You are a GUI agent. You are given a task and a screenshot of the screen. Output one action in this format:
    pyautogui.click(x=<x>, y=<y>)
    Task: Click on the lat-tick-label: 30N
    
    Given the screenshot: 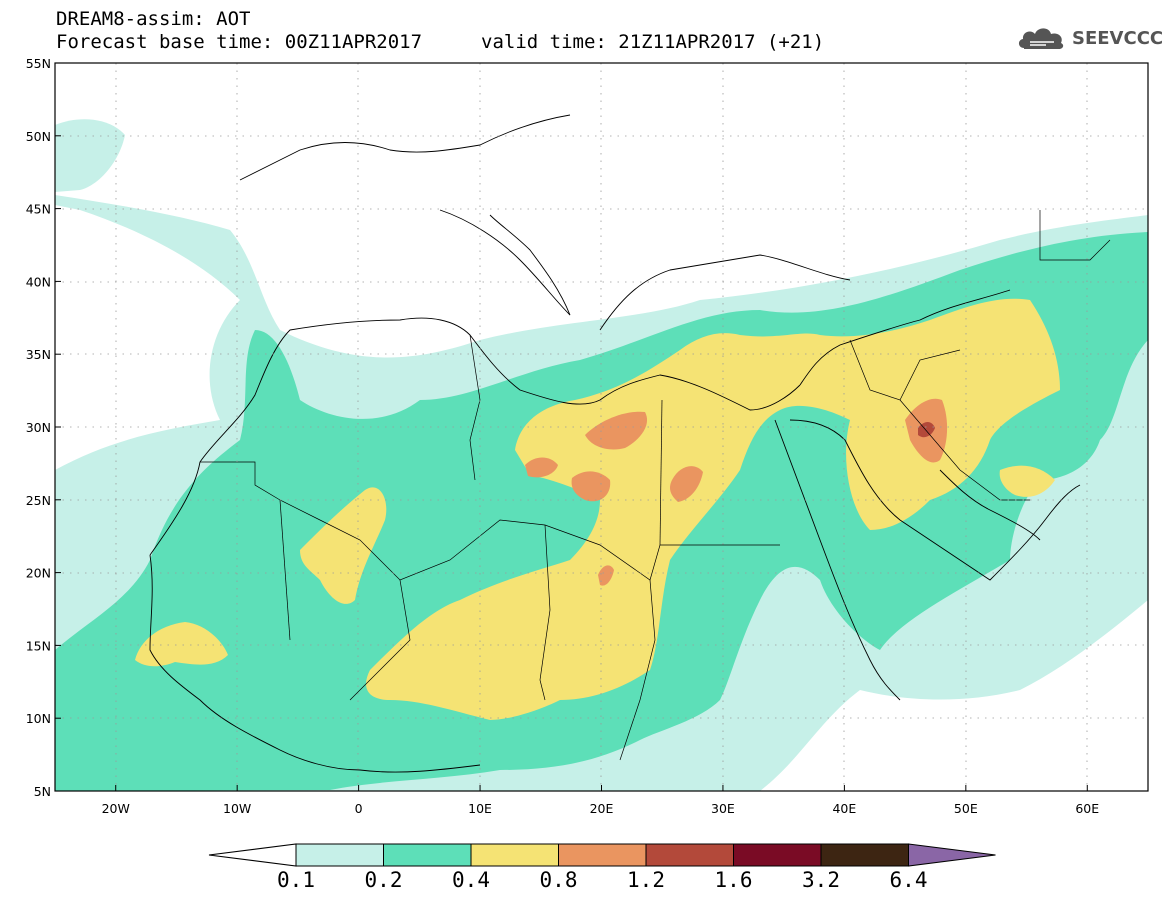 What is the action you would take?
    pyautogui.click(x=38, y=427)
    